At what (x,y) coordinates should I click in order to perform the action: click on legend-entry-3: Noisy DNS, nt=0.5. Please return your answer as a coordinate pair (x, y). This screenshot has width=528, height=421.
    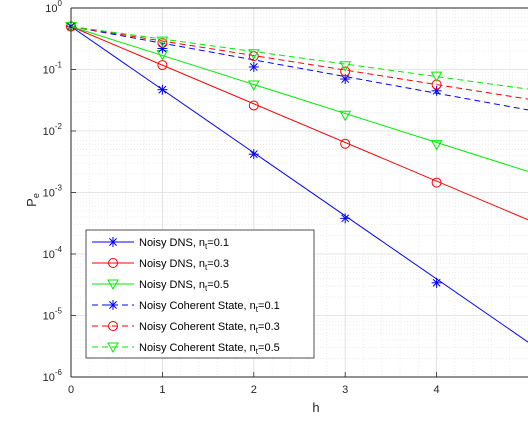
    Looking at the image, I should click on (160, 286).